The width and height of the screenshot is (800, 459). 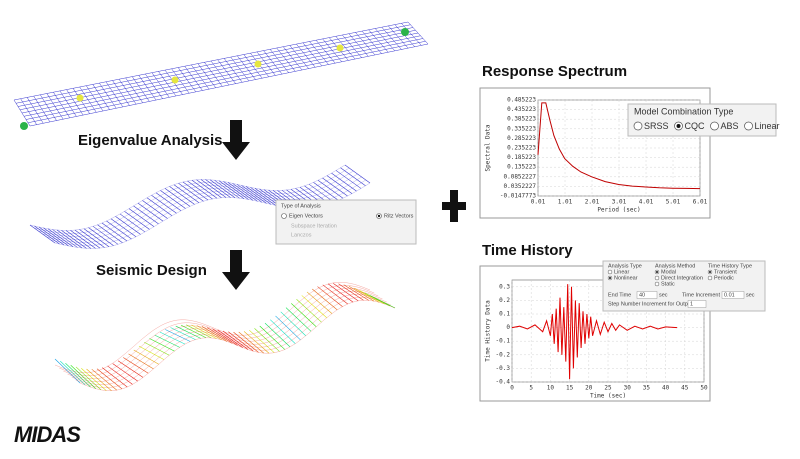 I want to click on x-tick-label: 0.01, so click(x=538, y=202).